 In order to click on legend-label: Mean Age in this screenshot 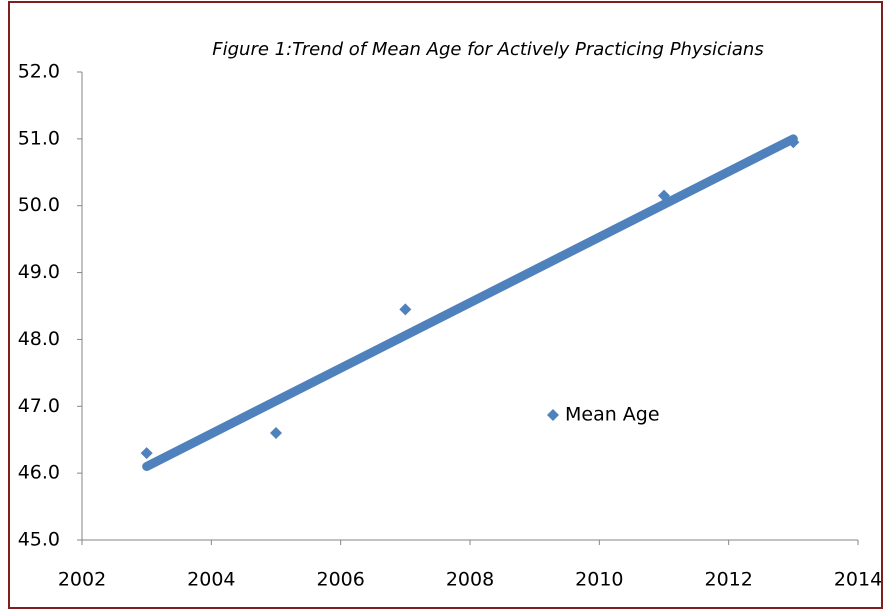, I will do `click(612, 415)`.